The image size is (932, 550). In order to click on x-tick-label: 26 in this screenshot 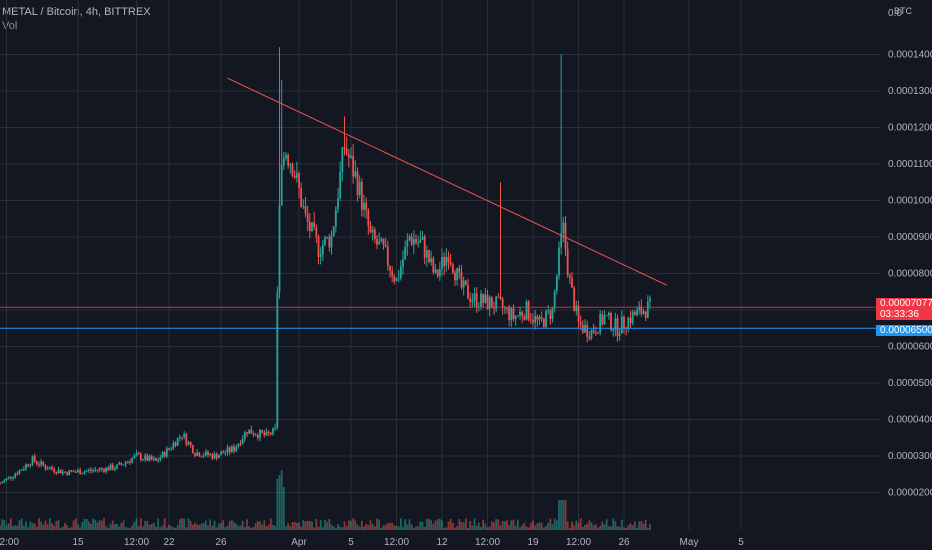, I will do `click(221, 542)`.